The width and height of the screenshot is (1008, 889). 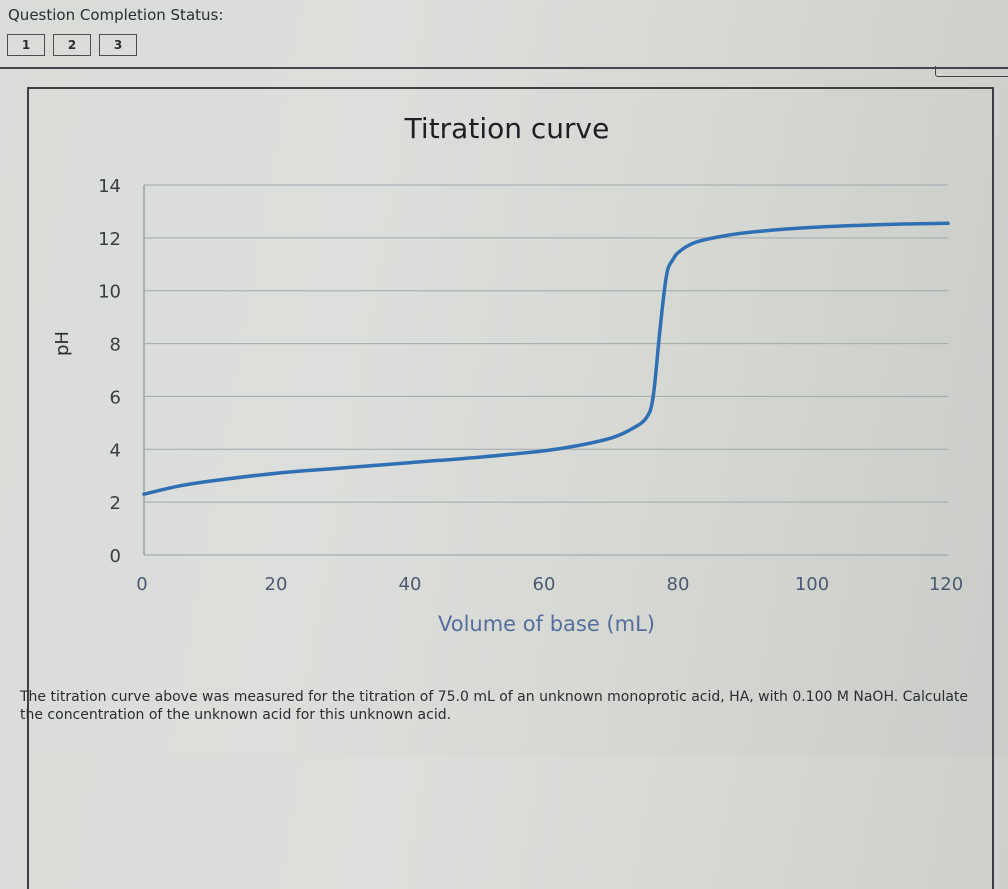 What do you see at coordinates (115, 503) in the screenshot?
I see `y-tick-label: 2` at bounding box center [115, 503].